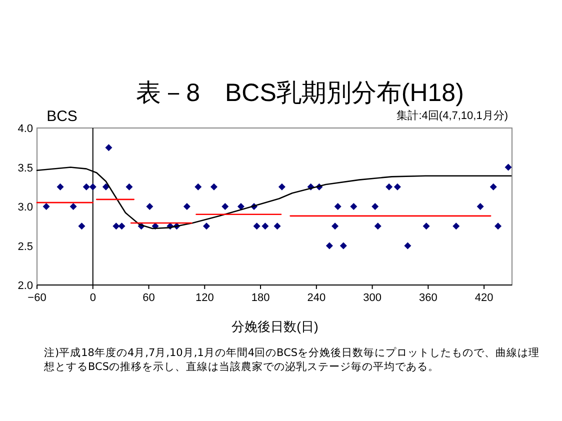 This screenshot has height=421, width=562. I want to click on y-tick-label: 4.0, so click(25, 129).